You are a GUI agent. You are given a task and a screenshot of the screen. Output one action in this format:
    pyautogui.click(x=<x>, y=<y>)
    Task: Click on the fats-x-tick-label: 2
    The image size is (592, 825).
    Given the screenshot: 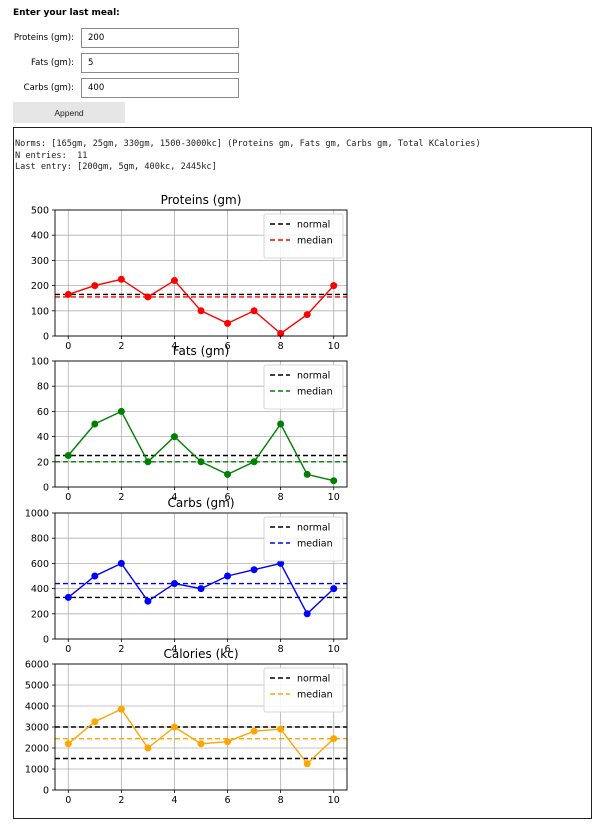 What is the action you would take?
    pyautogui.click(x=121, y=497)
    